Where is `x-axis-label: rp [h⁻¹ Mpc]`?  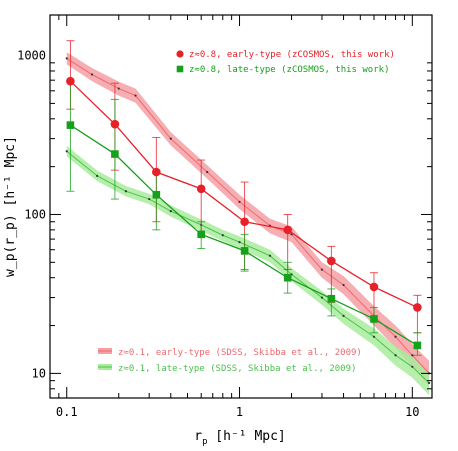
x-axis-label: rp [h⁻¹ Mpc] is located at coordinates (240, 438).